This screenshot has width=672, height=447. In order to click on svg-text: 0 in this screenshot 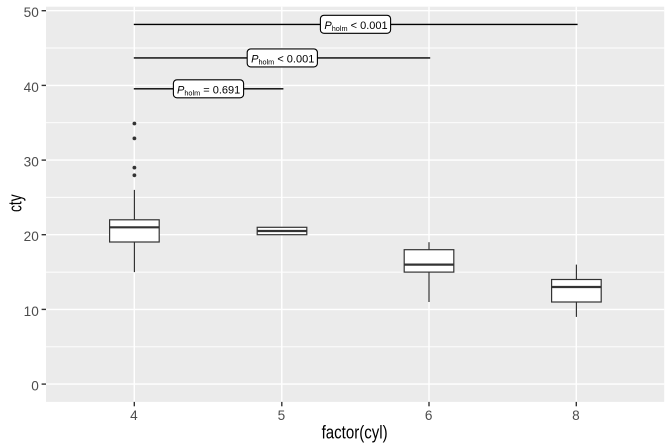, I will do `click(35, 386)`.